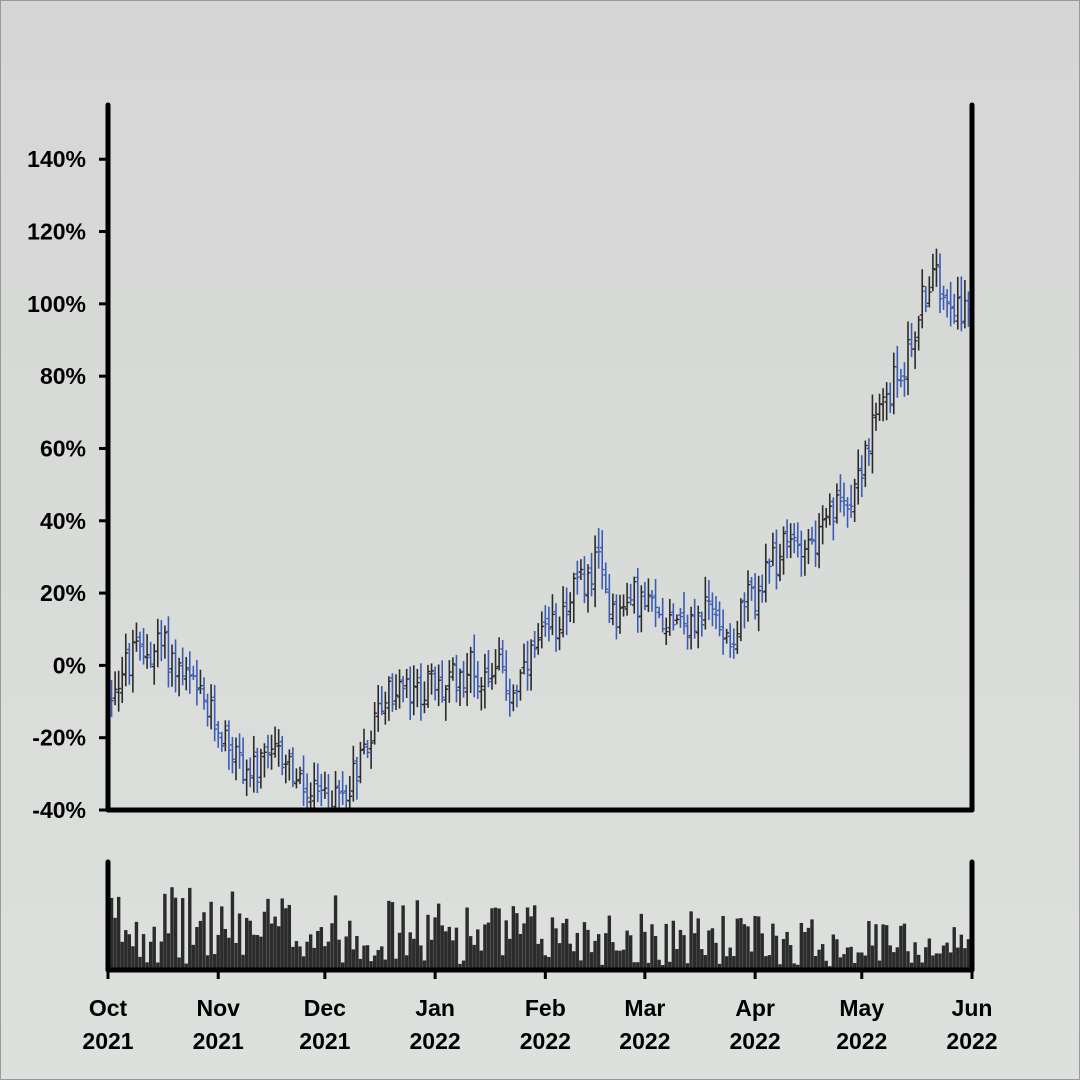 This screenshot has height=1080, width=1080. What do you see at coordinates (63, 376) in the screenshot?
I see `y-tick-label: 80%` at bounding box center [63, 376].